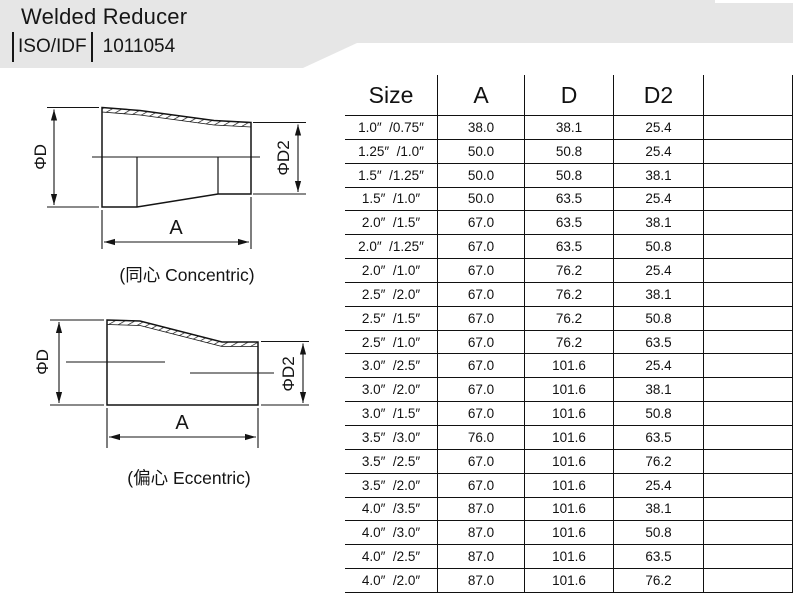 This screenshot has width=793, height=597. Describe the element at coordinates (391, 318) in the screenshot. I see `cell-size: 2.5″ /1.5″` at that location.